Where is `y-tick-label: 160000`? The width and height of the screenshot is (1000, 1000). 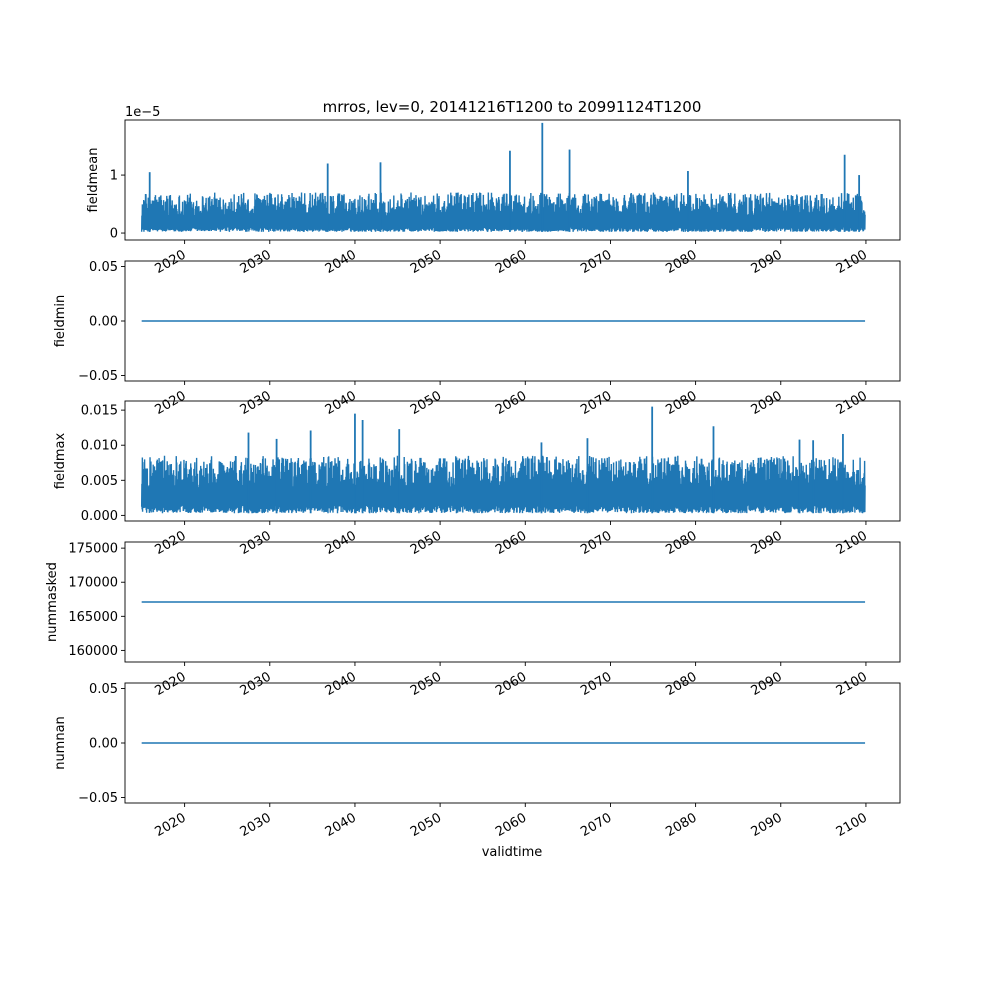 y-tick-label: 160000 is located at coordinates (93, 651).